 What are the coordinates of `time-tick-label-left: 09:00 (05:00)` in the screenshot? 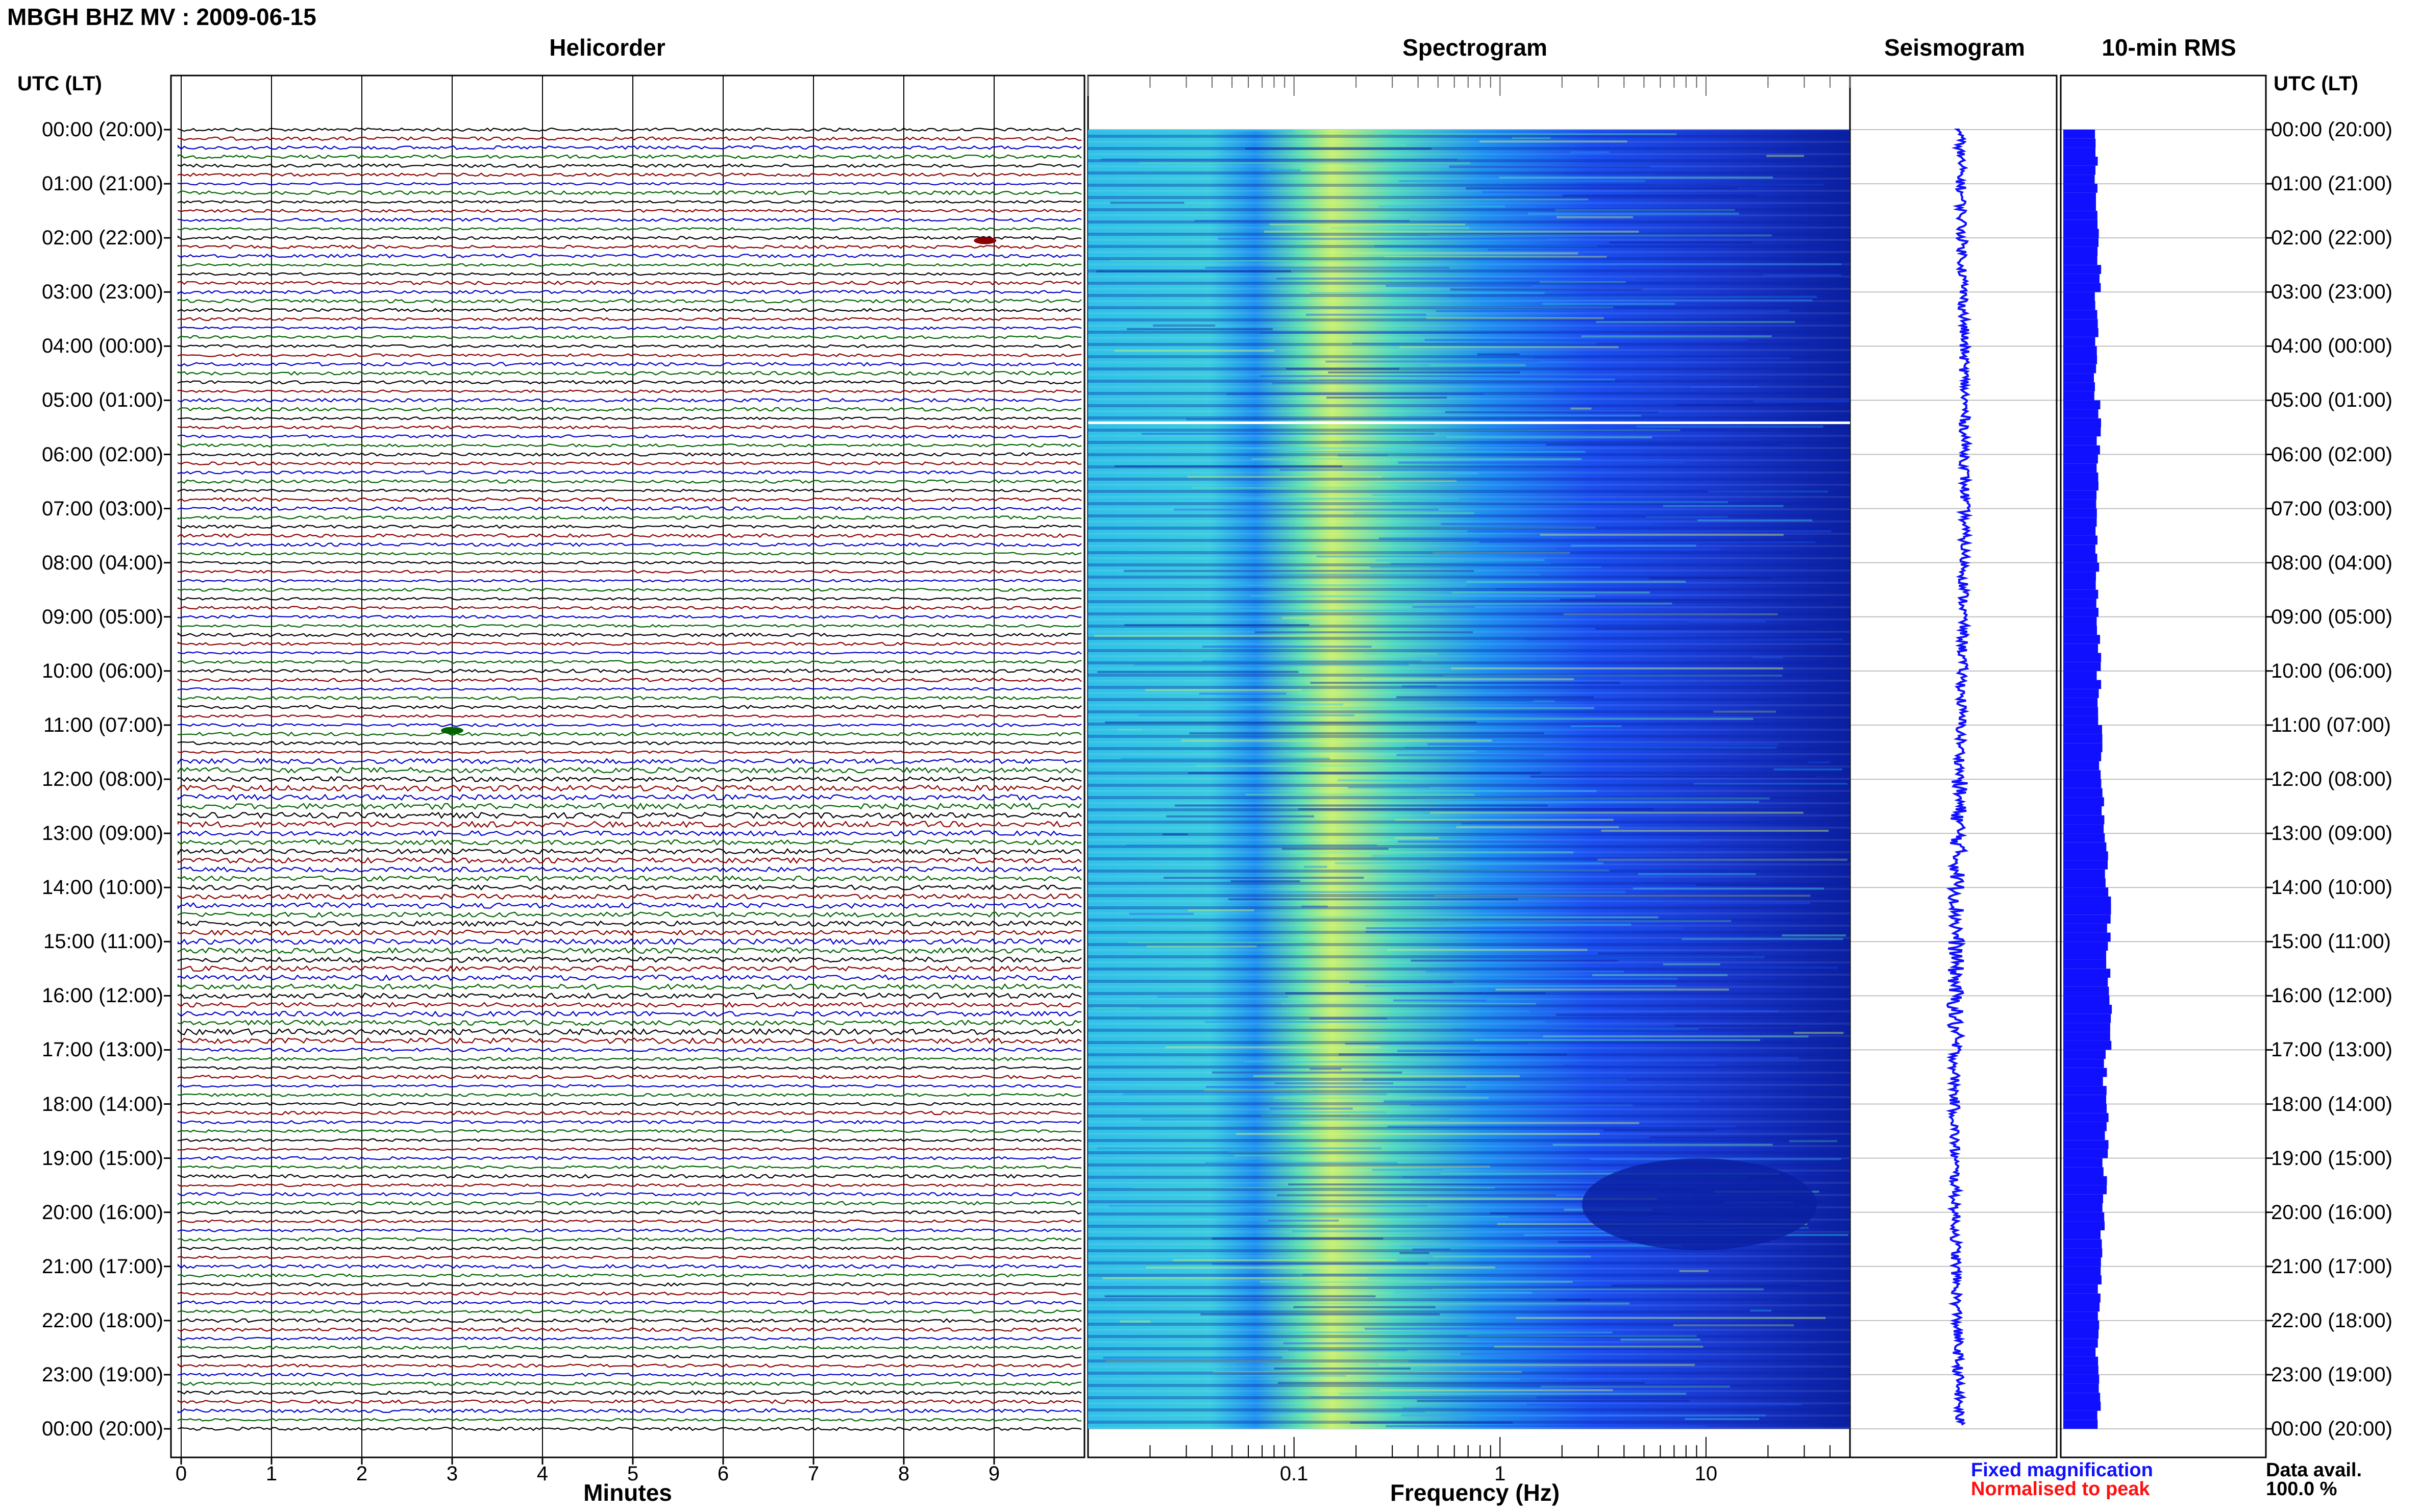 It's located at (102, 616).